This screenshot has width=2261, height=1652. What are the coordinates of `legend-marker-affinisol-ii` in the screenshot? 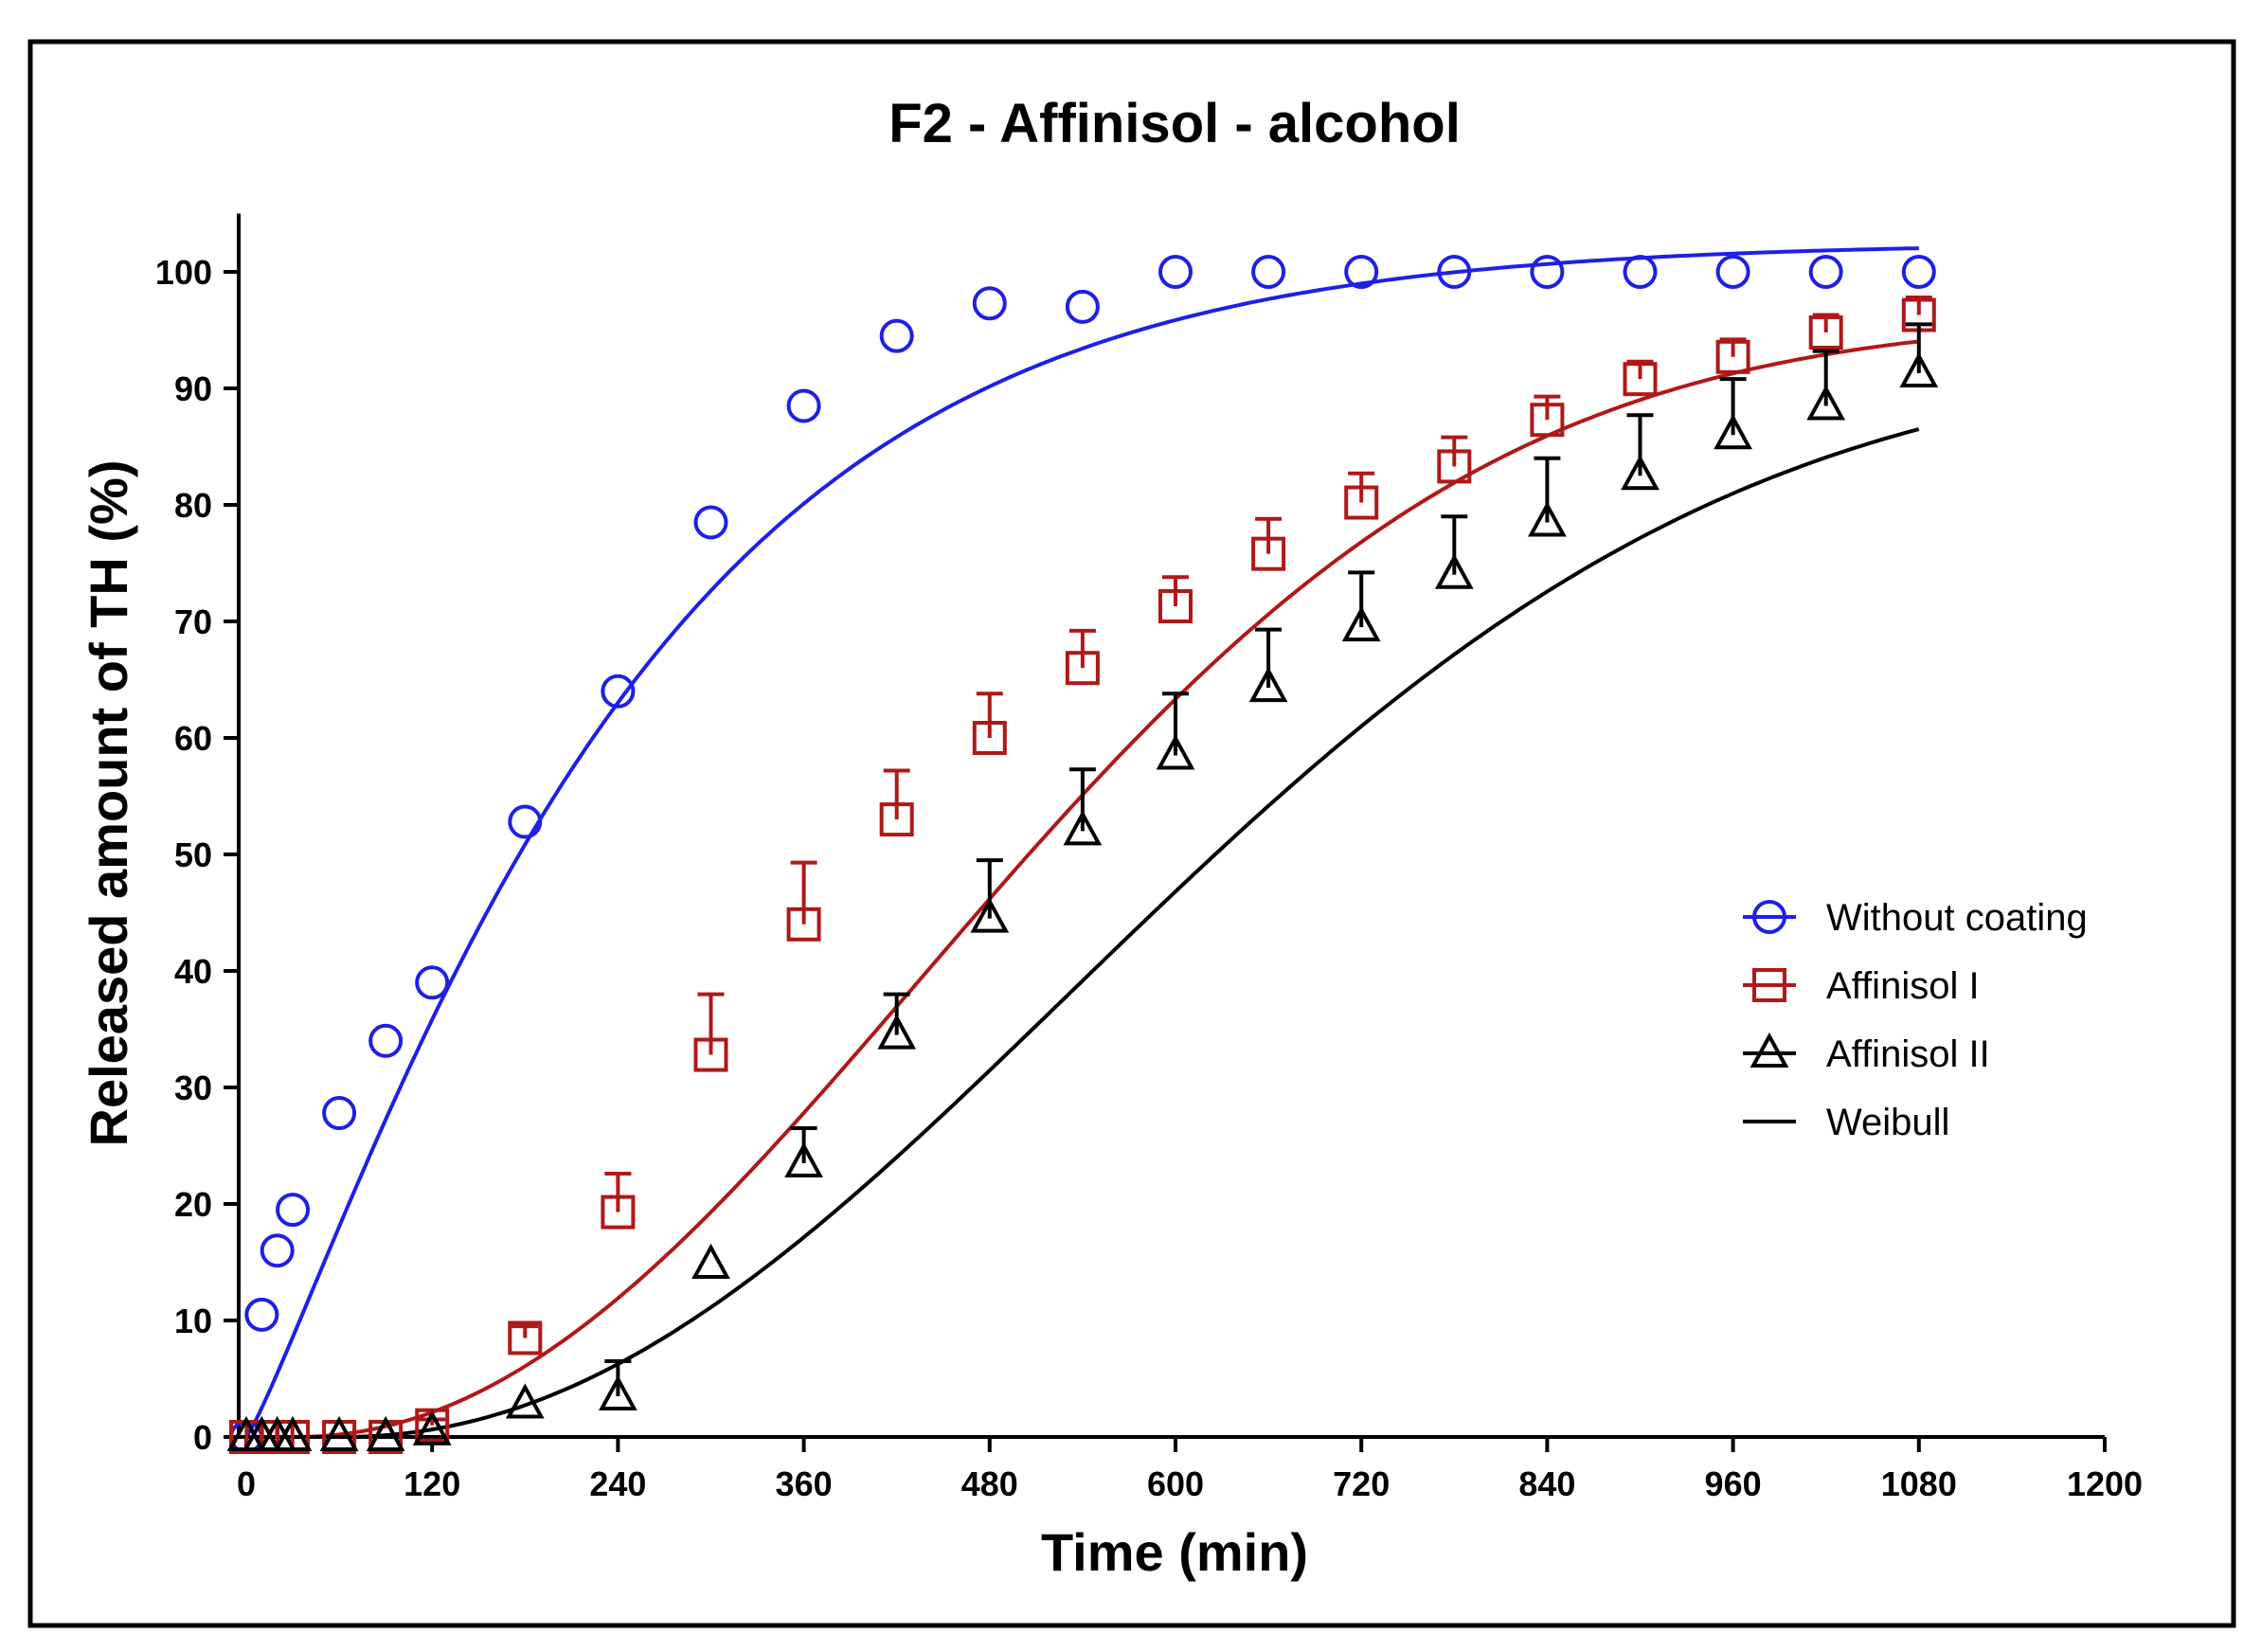 It's located at (1769, 1050).